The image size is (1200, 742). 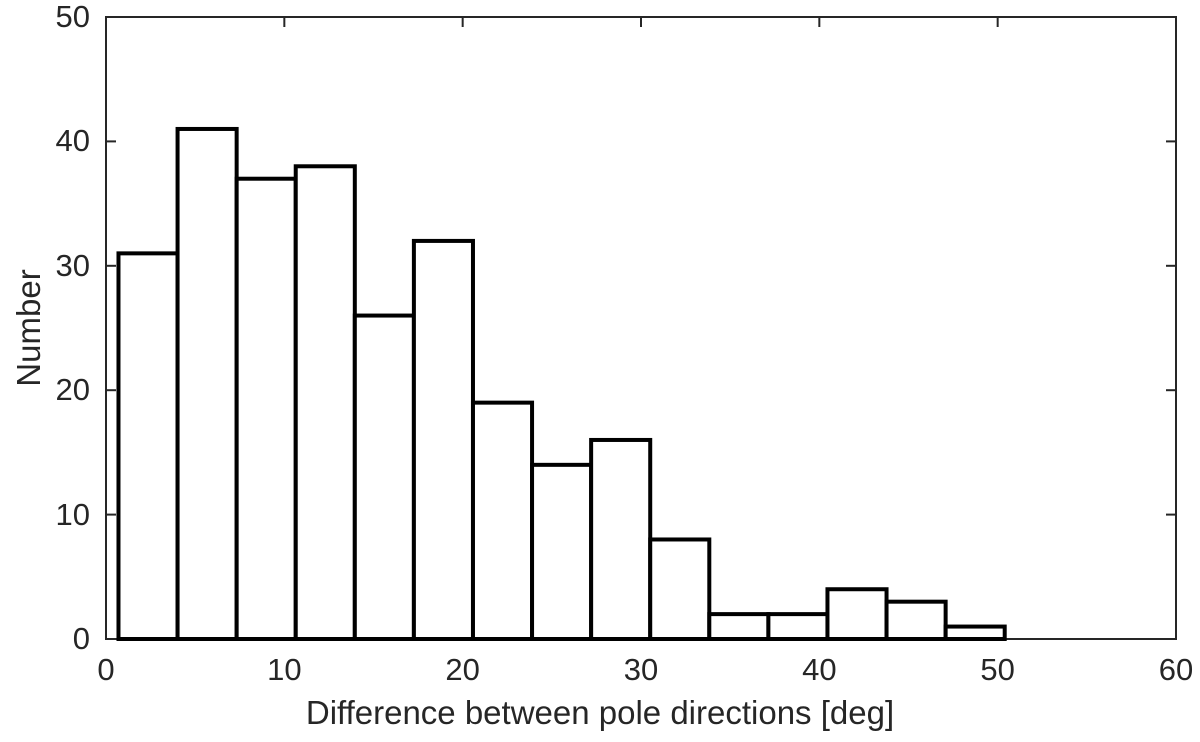 What do you see at coordinates (1176, 669) in the screenshot?
I see `x-tick-label: 60` at bounding box center [1176, 669].